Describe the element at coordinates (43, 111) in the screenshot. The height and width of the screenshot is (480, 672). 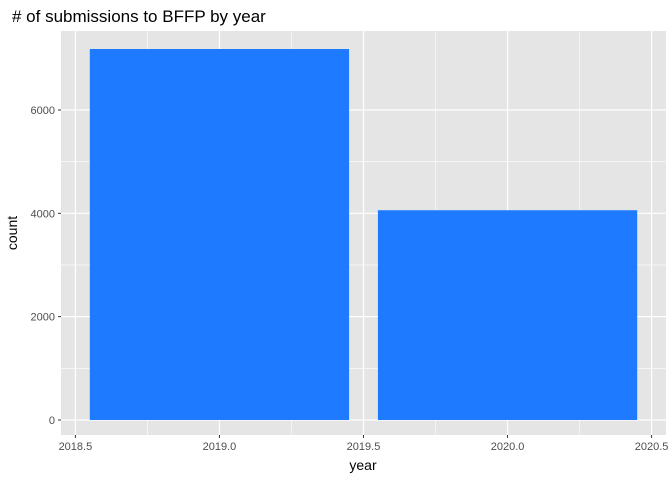
I see `y-tick-label: 6000` at that location.